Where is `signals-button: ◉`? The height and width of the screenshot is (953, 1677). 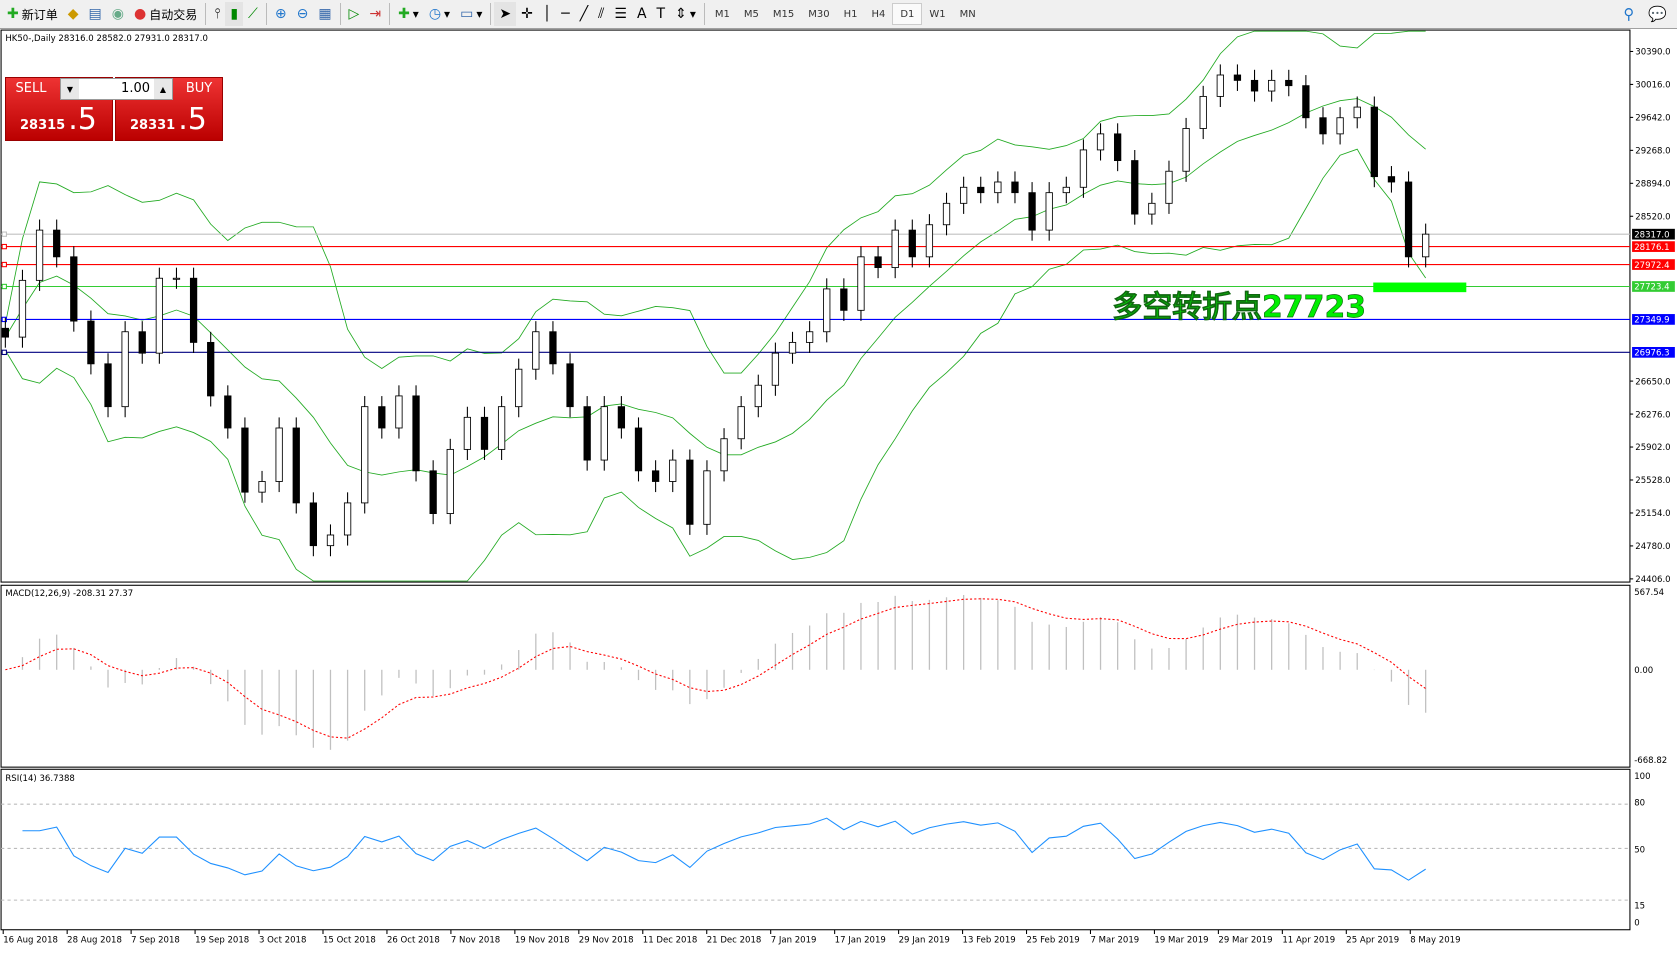
signals-button: ◉ is located at coordinates (118, 14).